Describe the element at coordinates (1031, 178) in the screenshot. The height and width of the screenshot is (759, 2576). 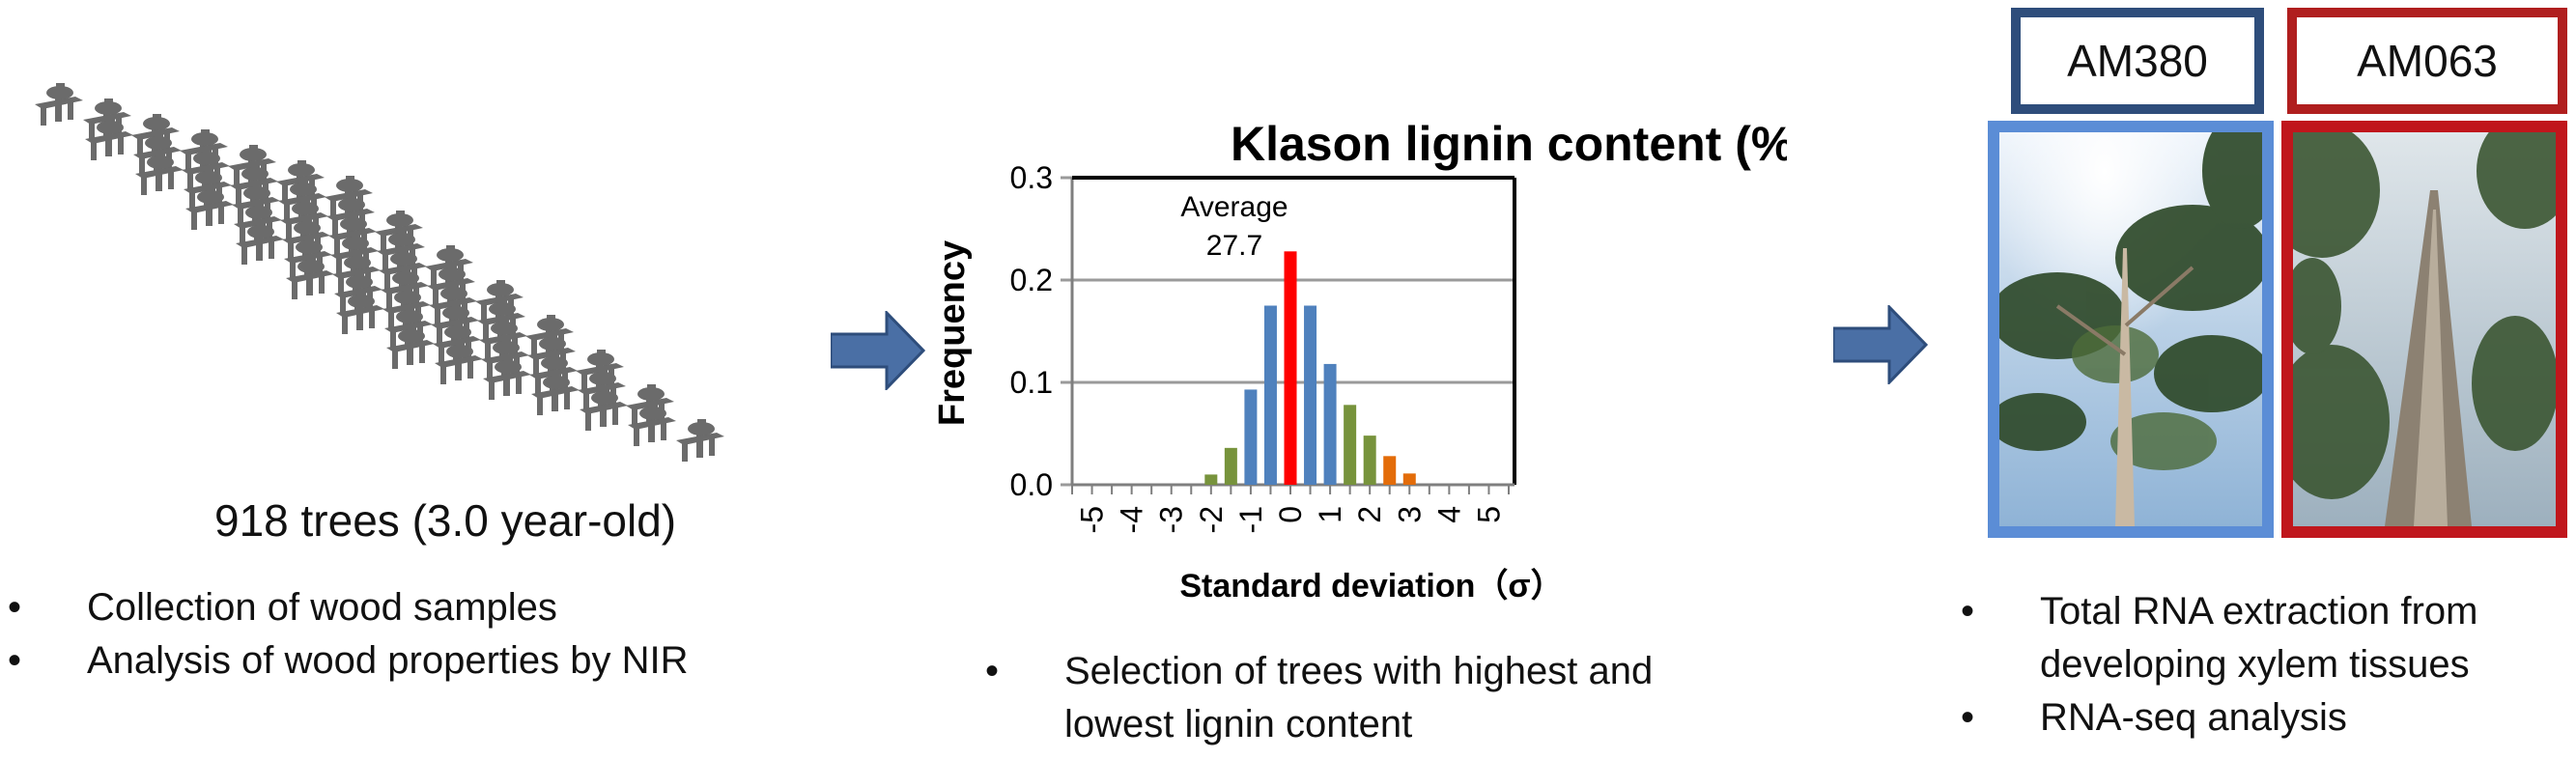
I see `y-tick-label: 0.3` at that location.